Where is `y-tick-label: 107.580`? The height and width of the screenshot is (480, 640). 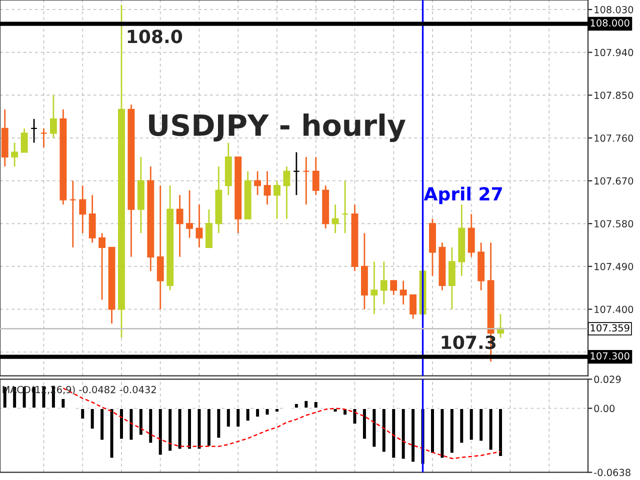 y-tick-label: 107.580 is located at coordinates (614, 224).